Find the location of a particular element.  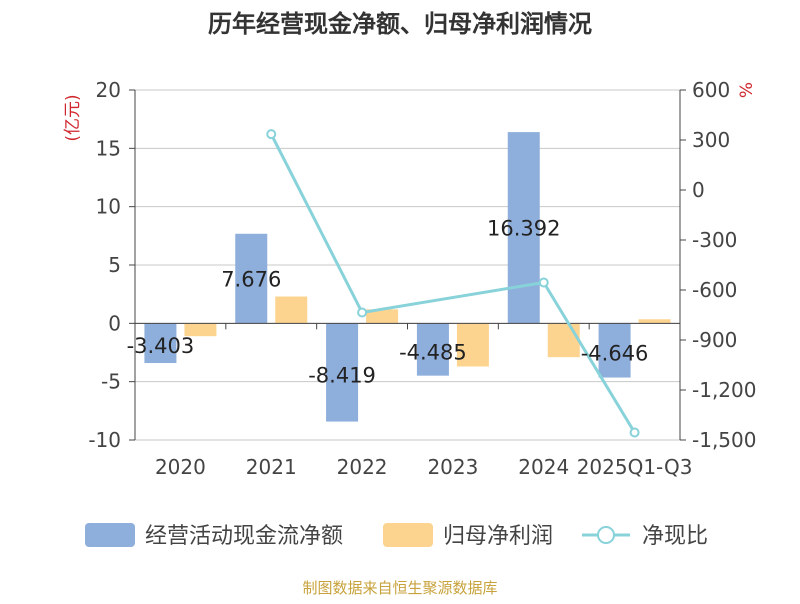

x-tick-label: 2024 is located at coordinates (543, 467).